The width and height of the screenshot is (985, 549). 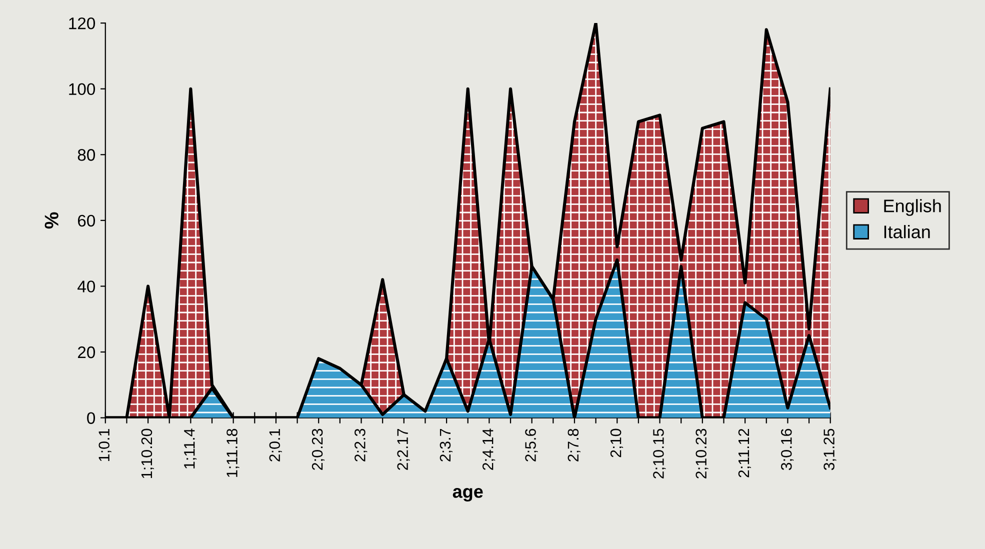 I want to click on x-tick-label: 2;10.23, so click(x=702, y=453).